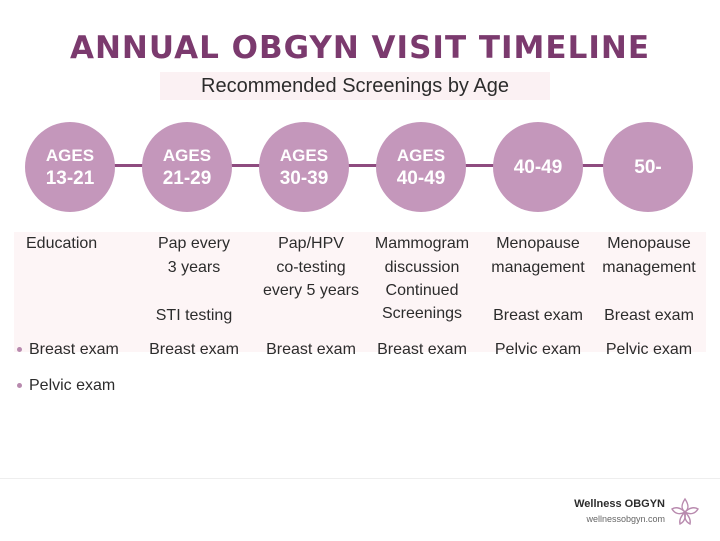  I want to click on cell-pap-2: 3 years, so click(194, 267).